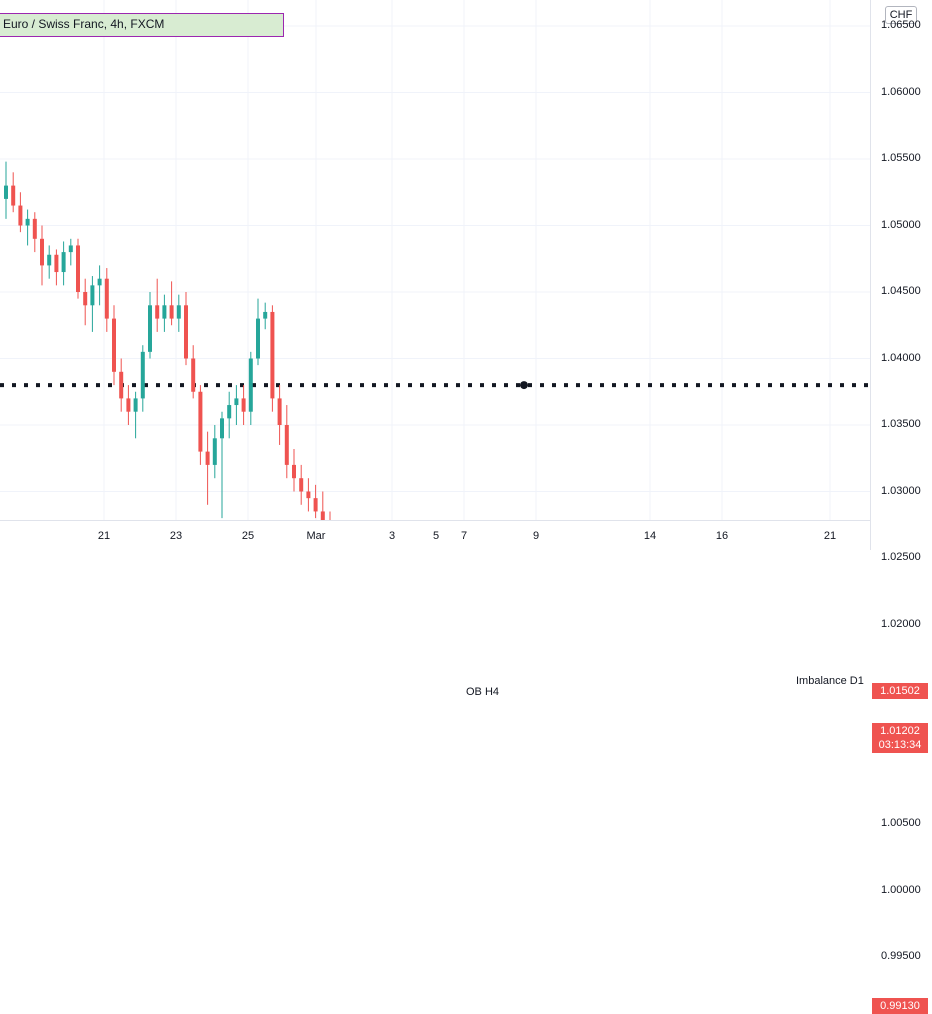  What do you see at coordinates (901, 158) in the screenshot?
I see `price-tick-label: 1.05500` at bounding box center [901, 158].